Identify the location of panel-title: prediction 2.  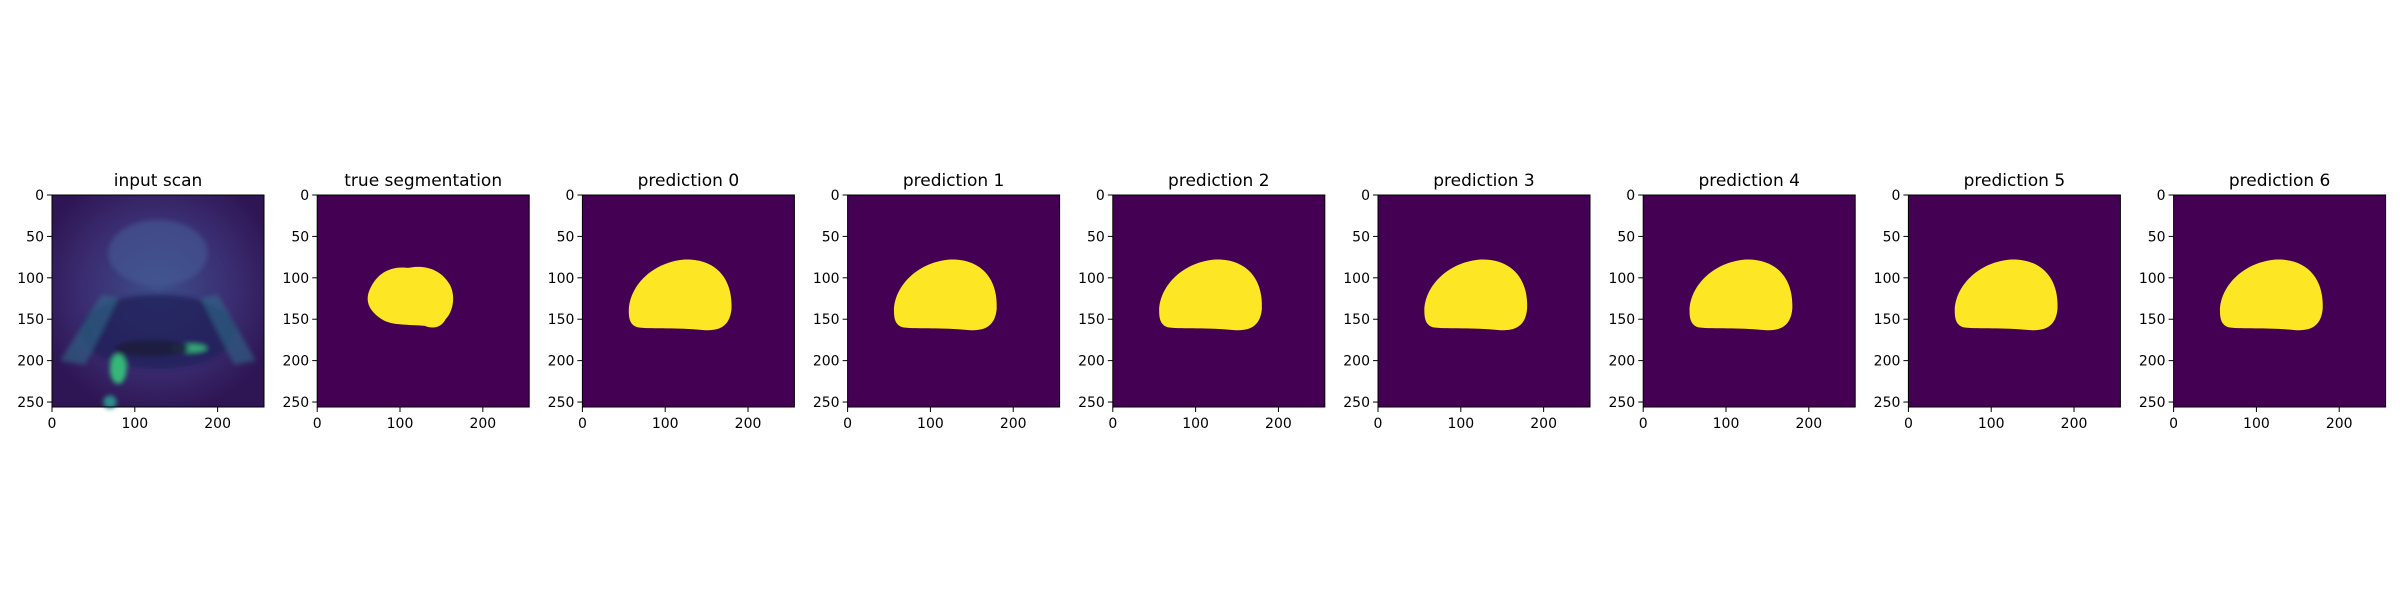
(1219, 181).